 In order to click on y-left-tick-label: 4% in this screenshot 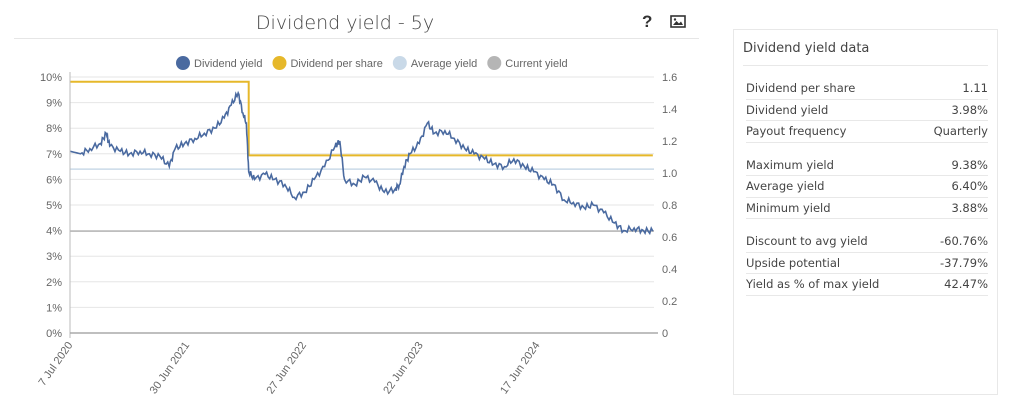, I will do `click(54, 232)`.